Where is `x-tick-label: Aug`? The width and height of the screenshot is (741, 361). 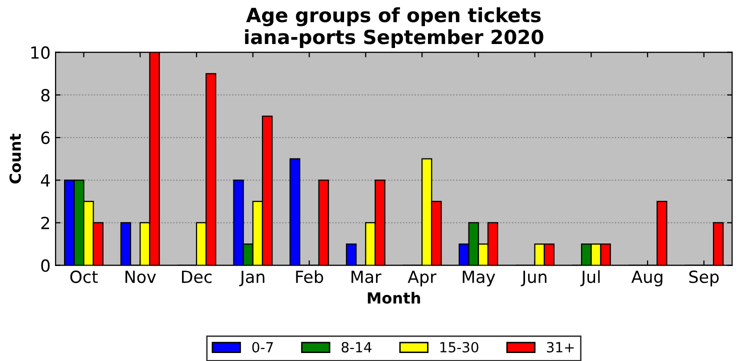
x-tick-label: Aug is located at coordinates (646, 278).